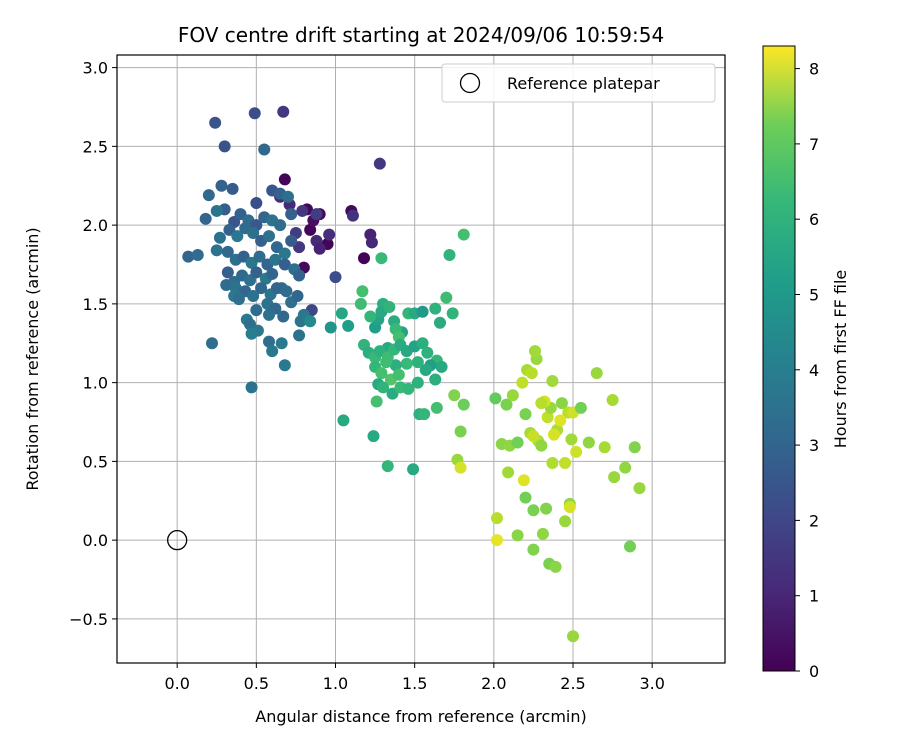 The width and height of the screenshot is (900, 750). Describe the element at coordinates (95, 540) in the screenshot. I see `y-tick-label: 0.0` at that location.